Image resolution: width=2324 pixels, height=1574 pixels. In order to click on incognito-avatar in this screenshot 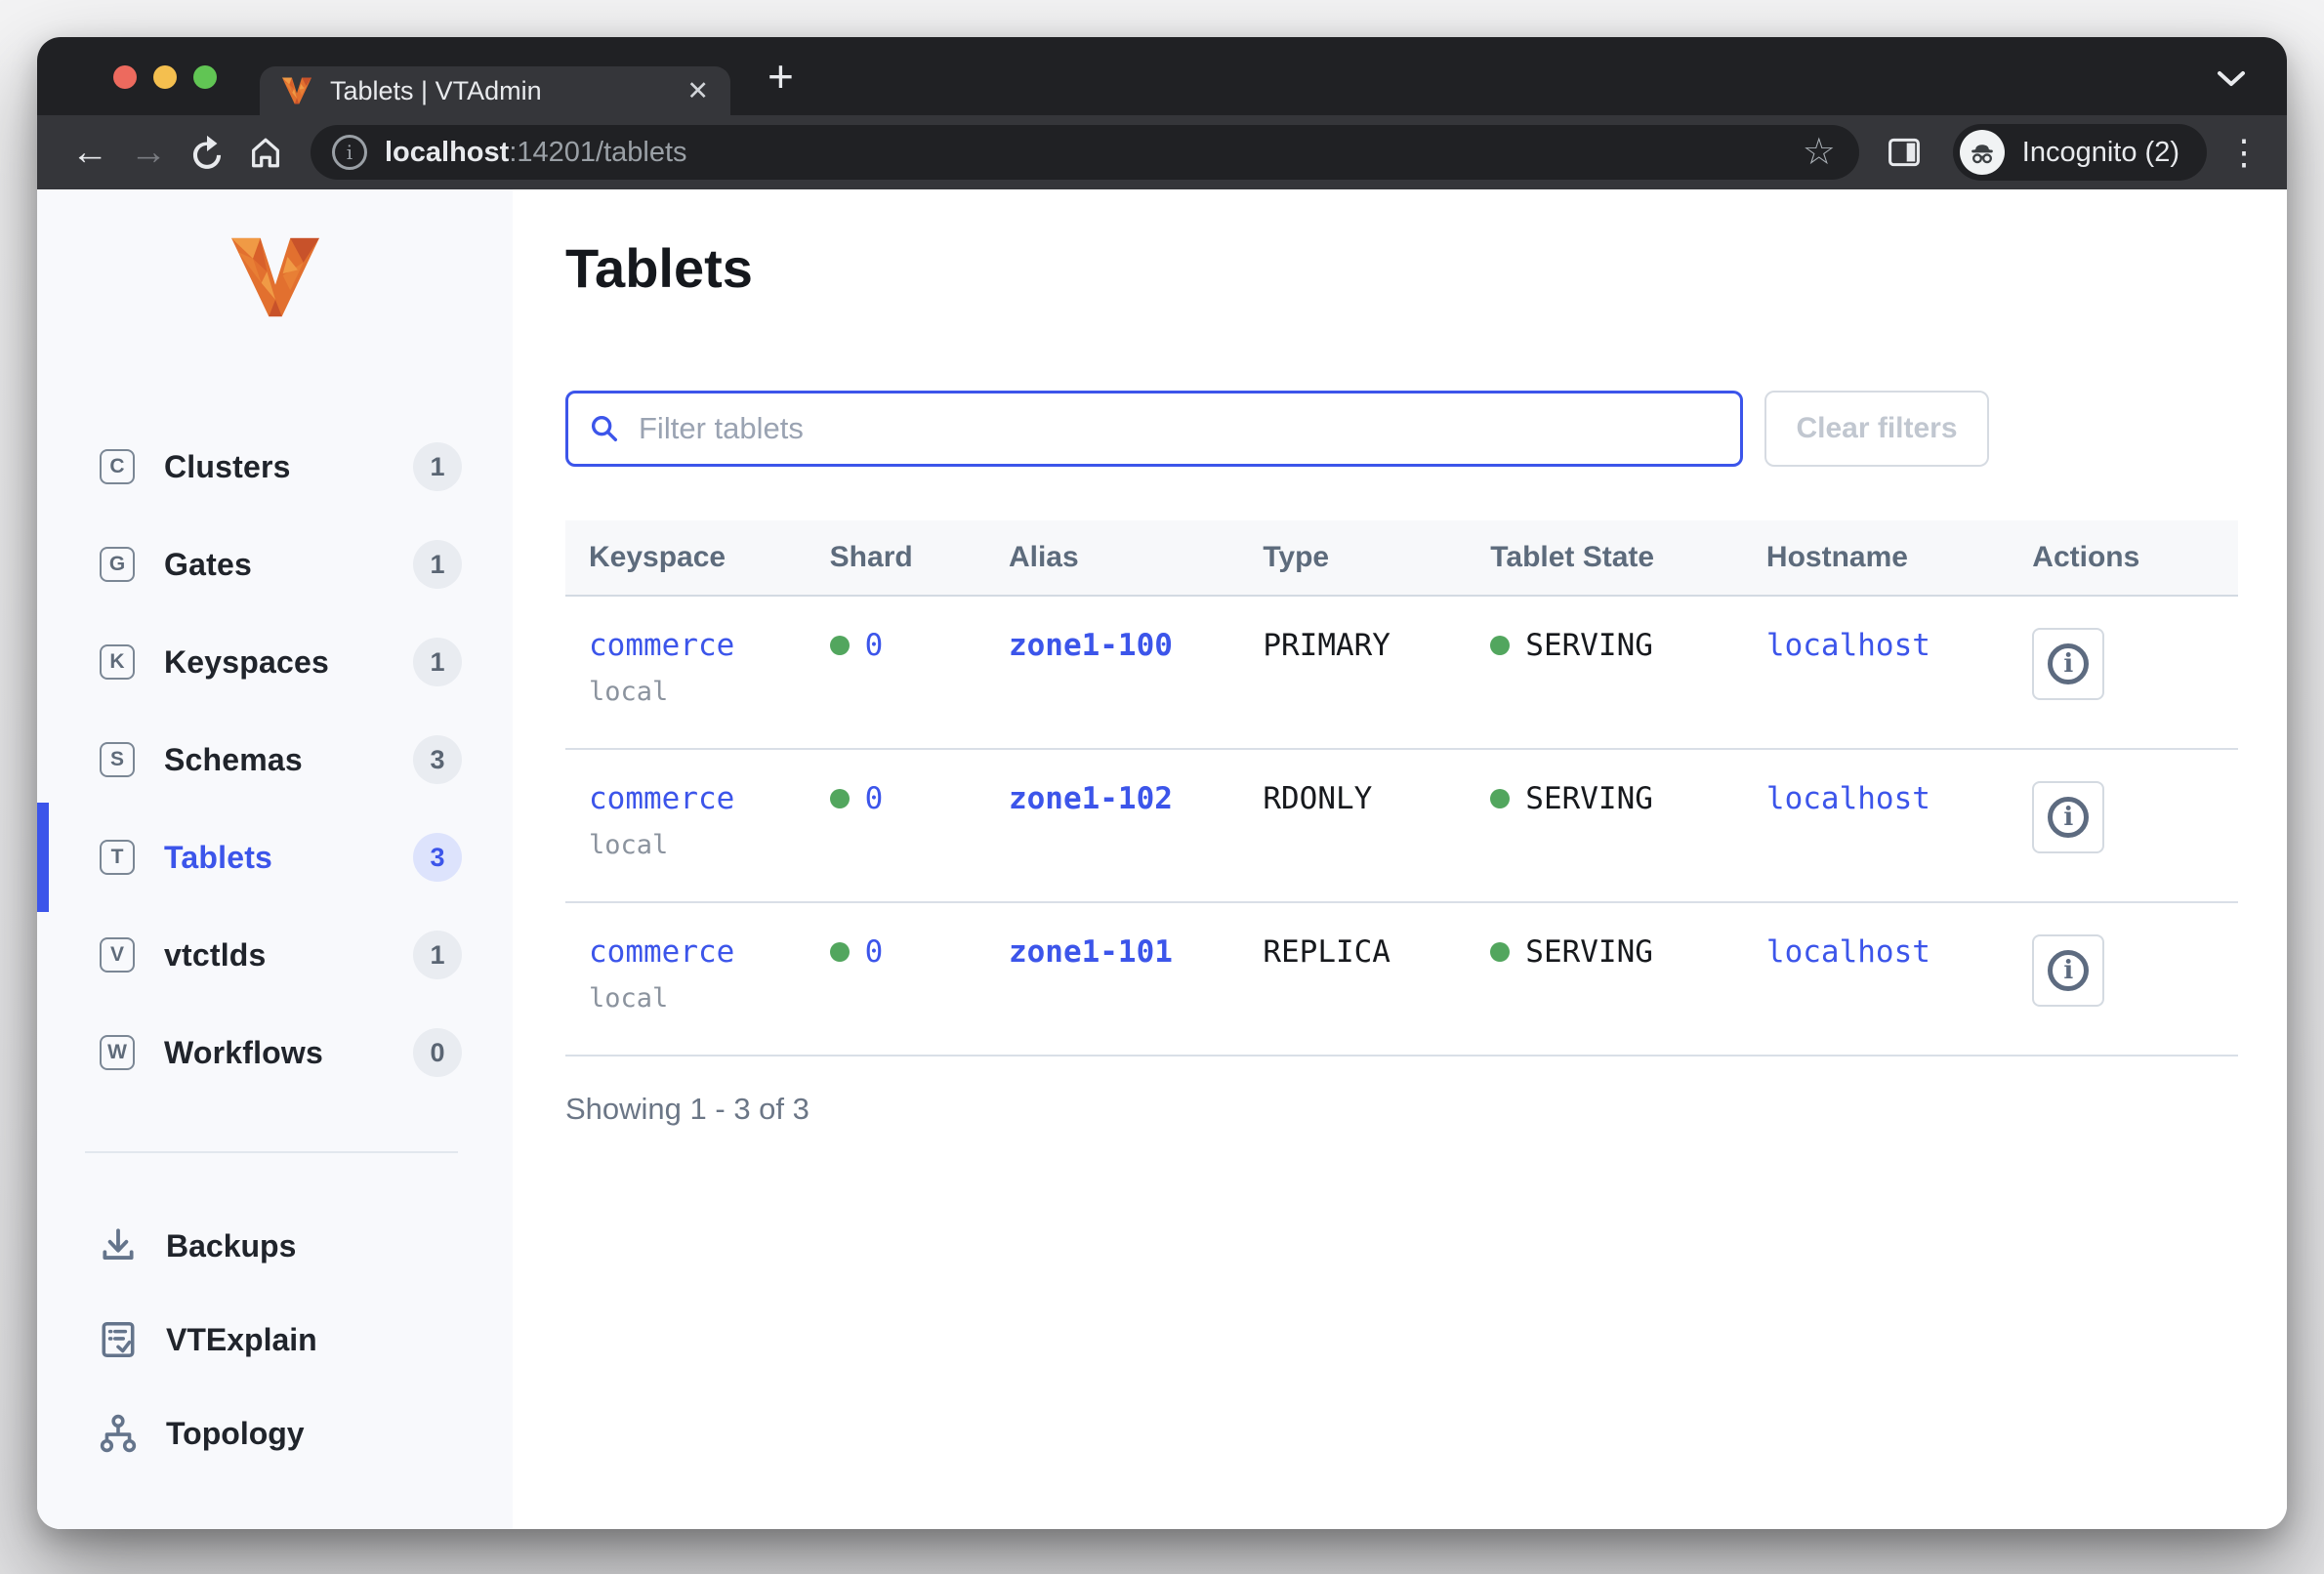, I will do `click(1982, 153)`.